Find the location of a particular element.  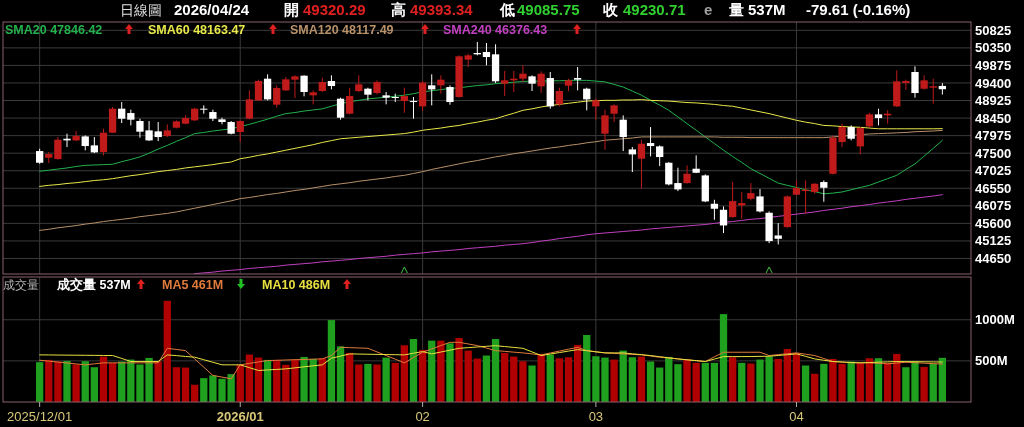

y-tick-label: 49400 is located at coordinates (993, 83).